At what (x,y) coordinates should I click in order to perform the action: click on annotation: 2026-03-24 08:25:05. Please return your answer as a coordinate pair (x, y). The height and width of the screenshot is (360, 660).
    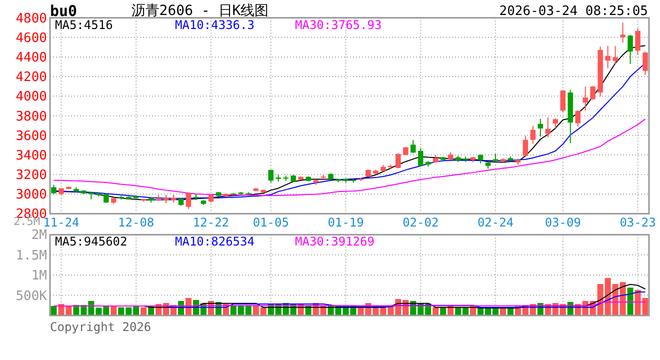
    Looking at the image, I should click on (573, 11).